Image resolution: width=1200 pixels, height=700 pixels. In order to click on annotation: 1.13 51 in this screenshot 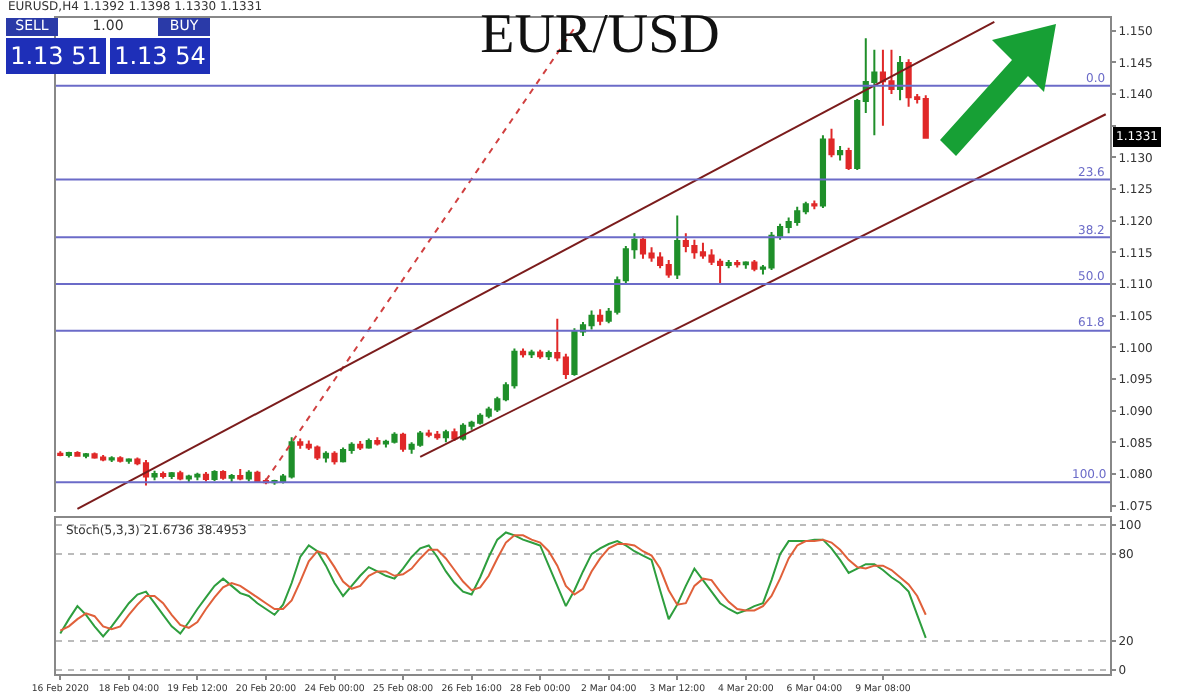, I will do `click(56, 56)`.